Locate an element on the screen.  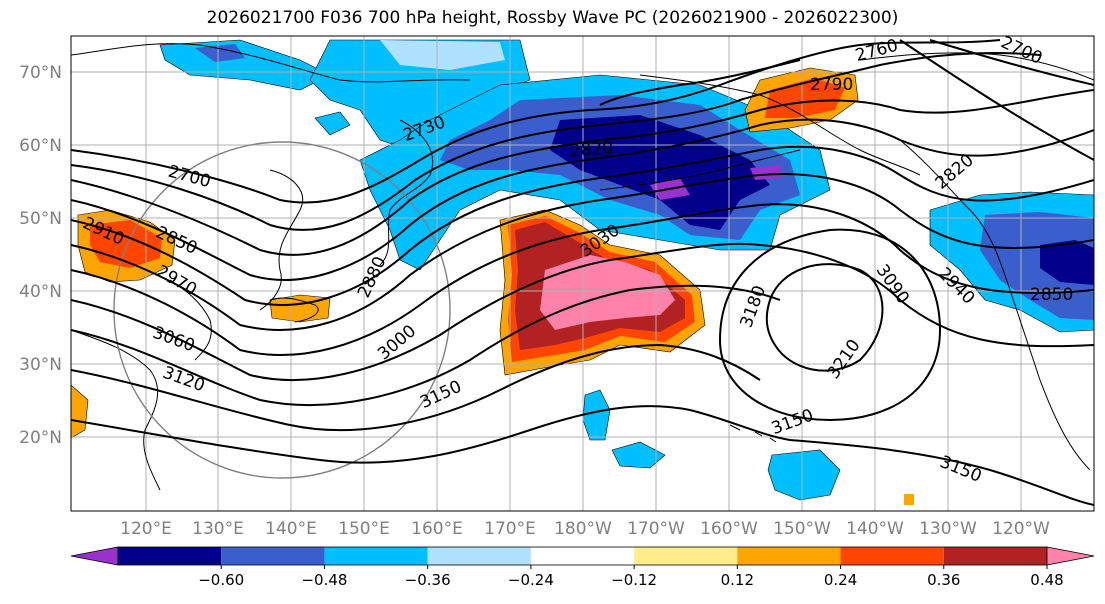
lon-label: 120°E is located at coordinates (146, 529).